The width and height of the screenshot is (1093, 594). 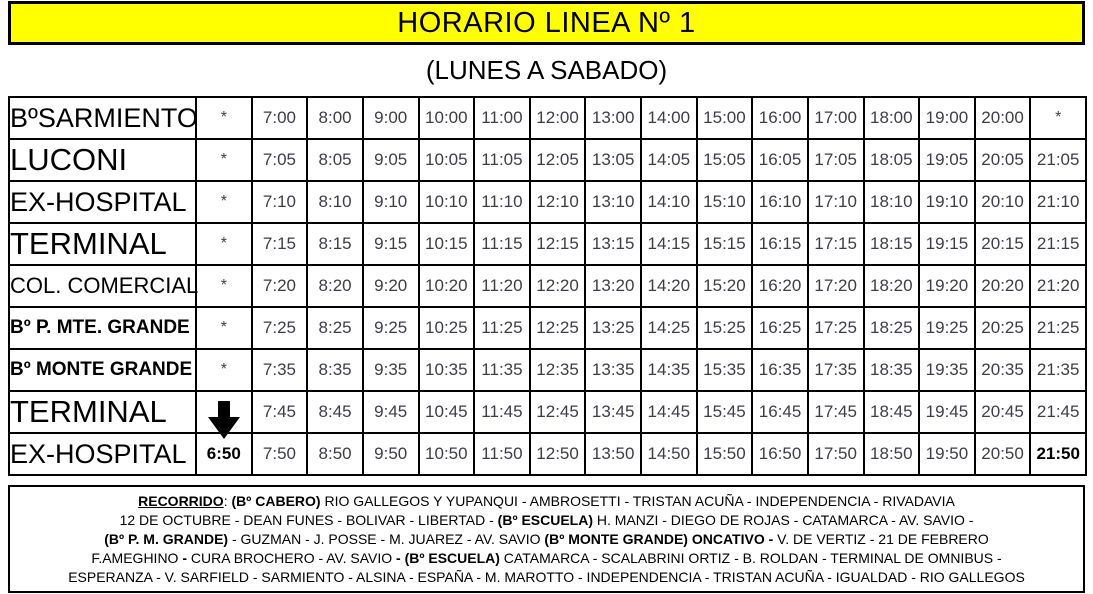 I want to click on time-cell: 9:45, so click(x=390, y=412).